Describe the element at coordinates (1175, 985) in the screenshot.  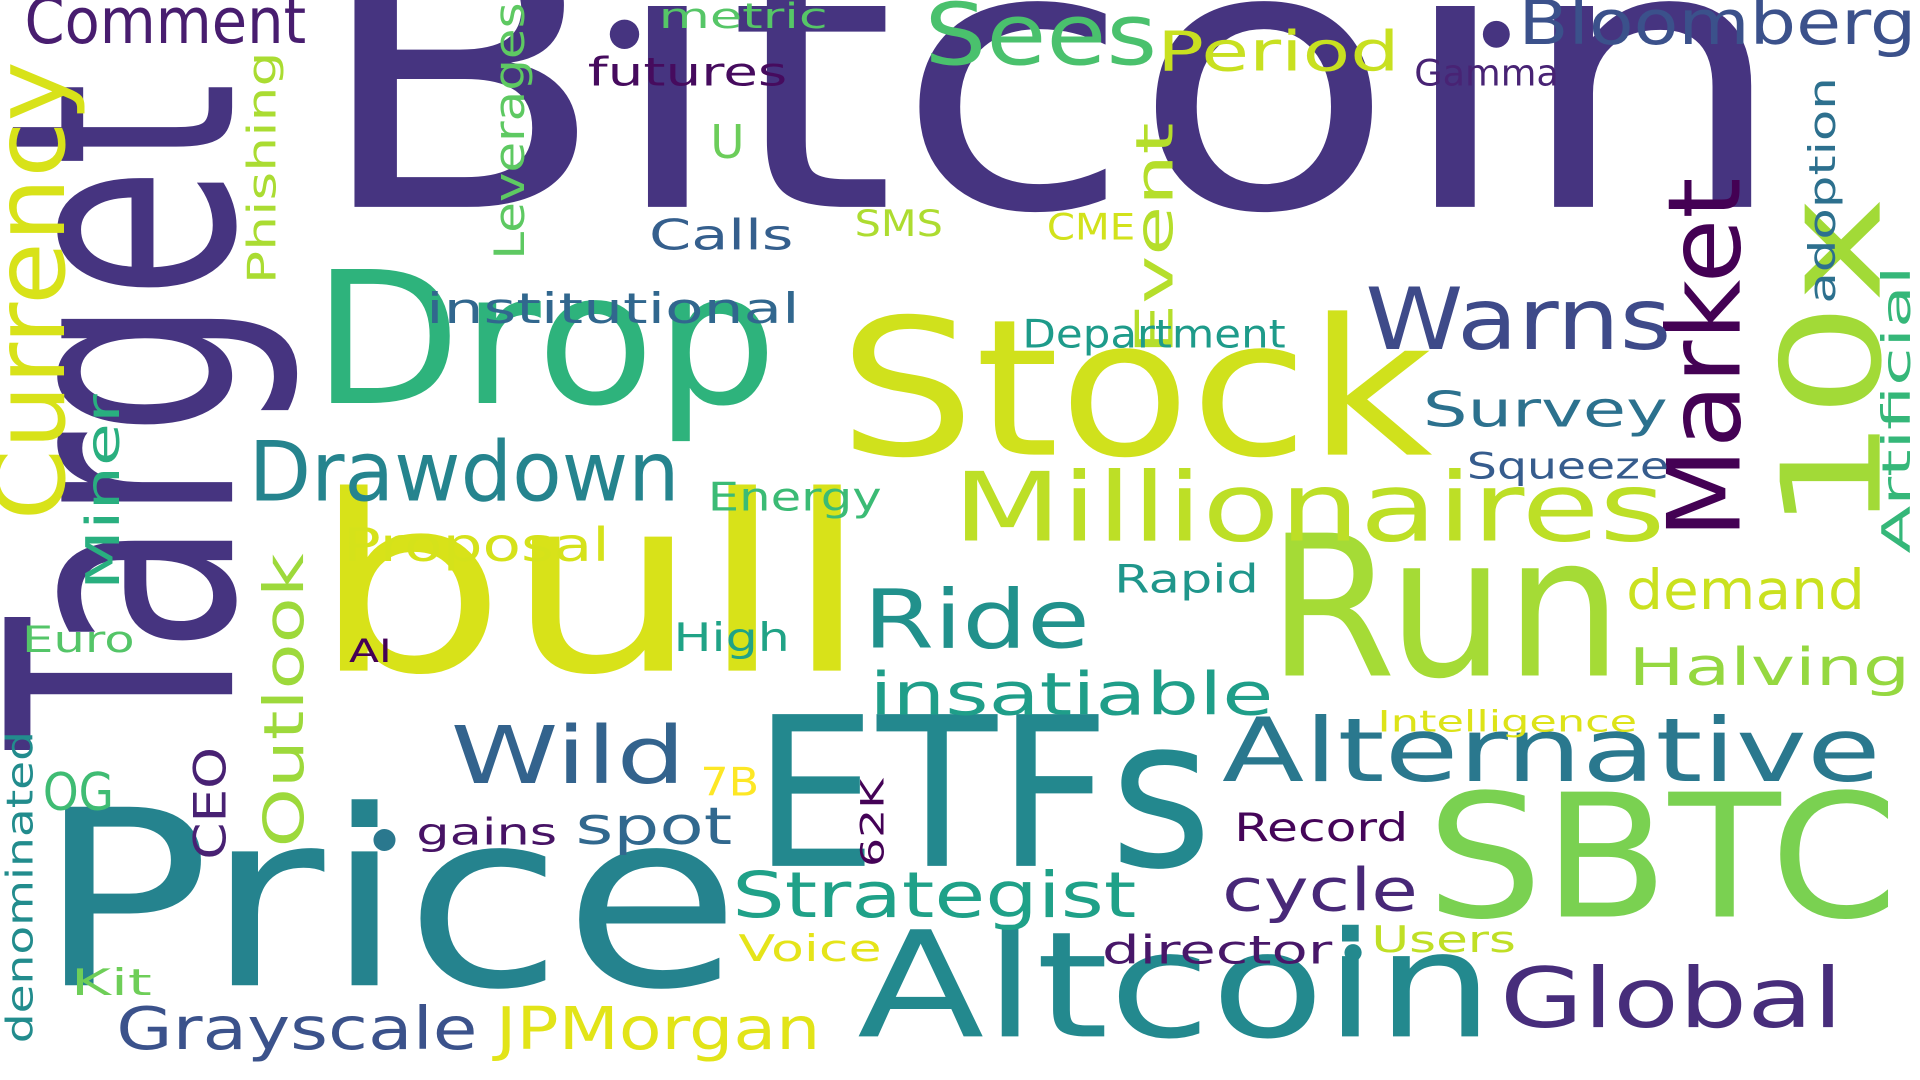
I see `word-altcoin: Altcoin` at that location.